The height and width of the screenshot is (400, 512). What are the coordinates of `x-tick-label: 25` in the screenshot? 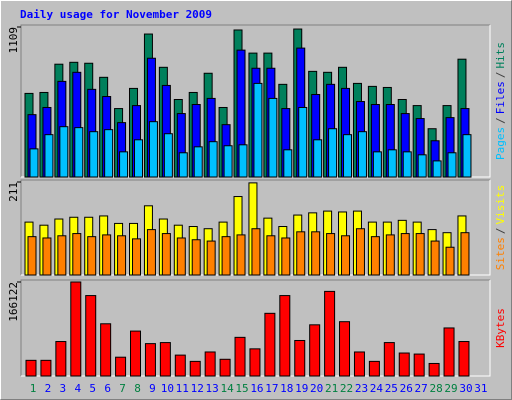 It's located at (391, 388).